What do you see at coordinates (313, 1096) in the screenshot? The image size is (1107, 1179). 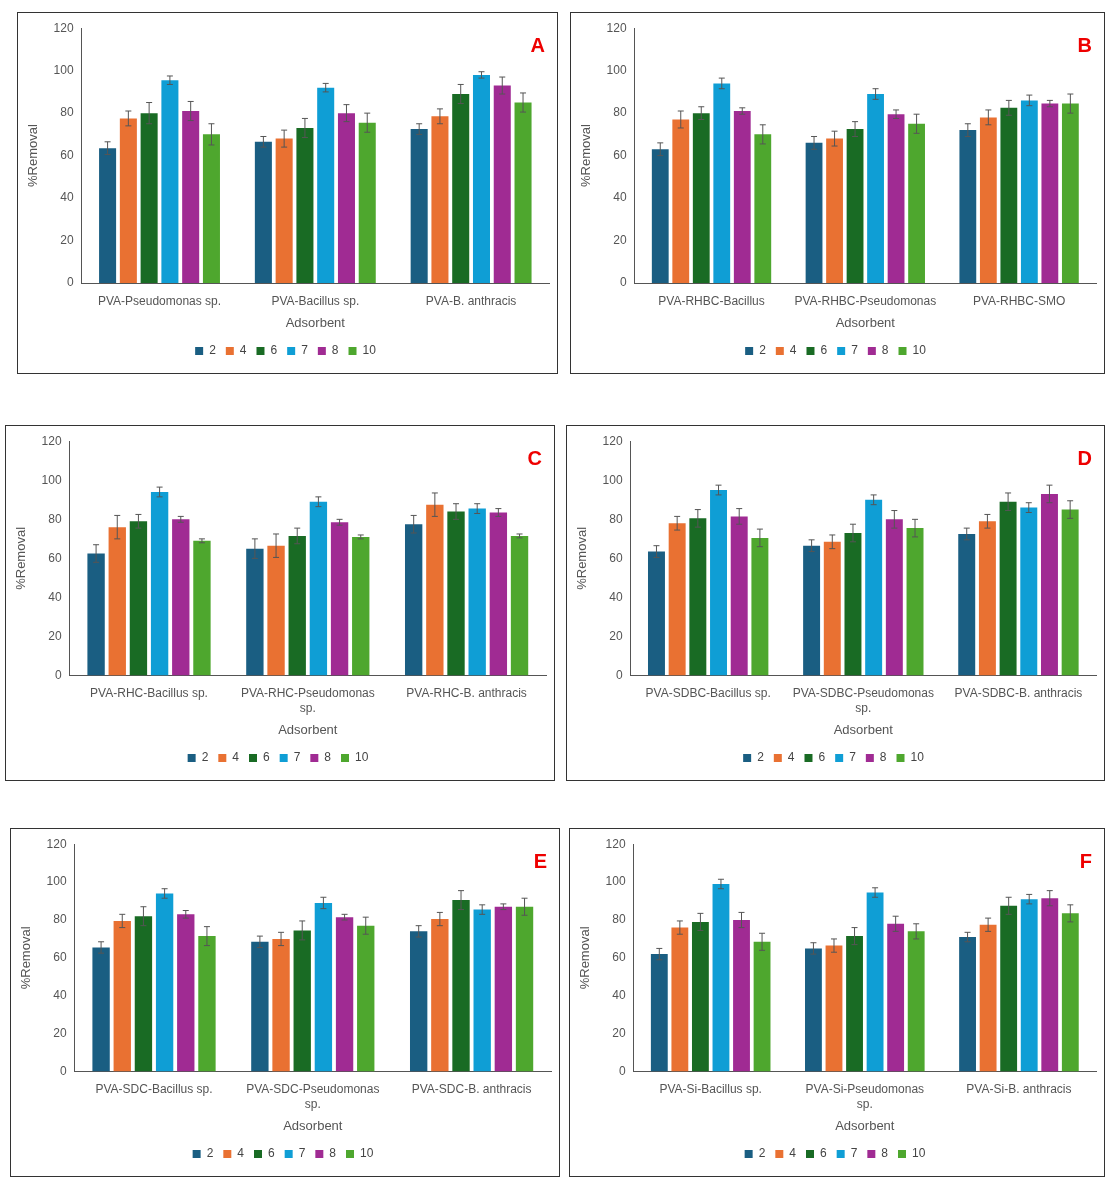 I see `x-tick-label: PVA-SDC-Pseudomonas sp.` at bounding box center [313, 1096].